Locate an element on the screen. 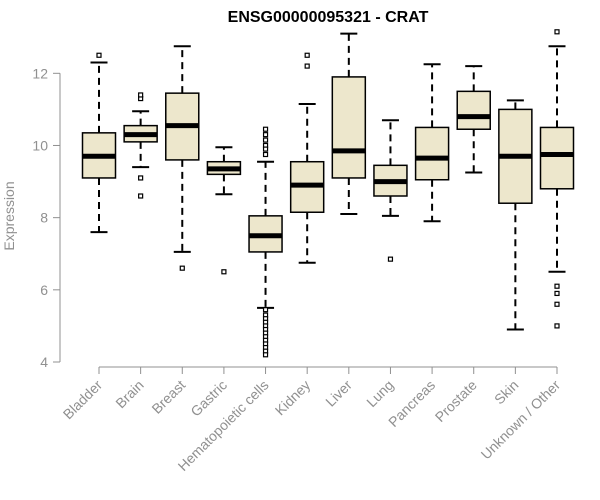  y-tick-label: 10 is located at coordinates (40, 145).